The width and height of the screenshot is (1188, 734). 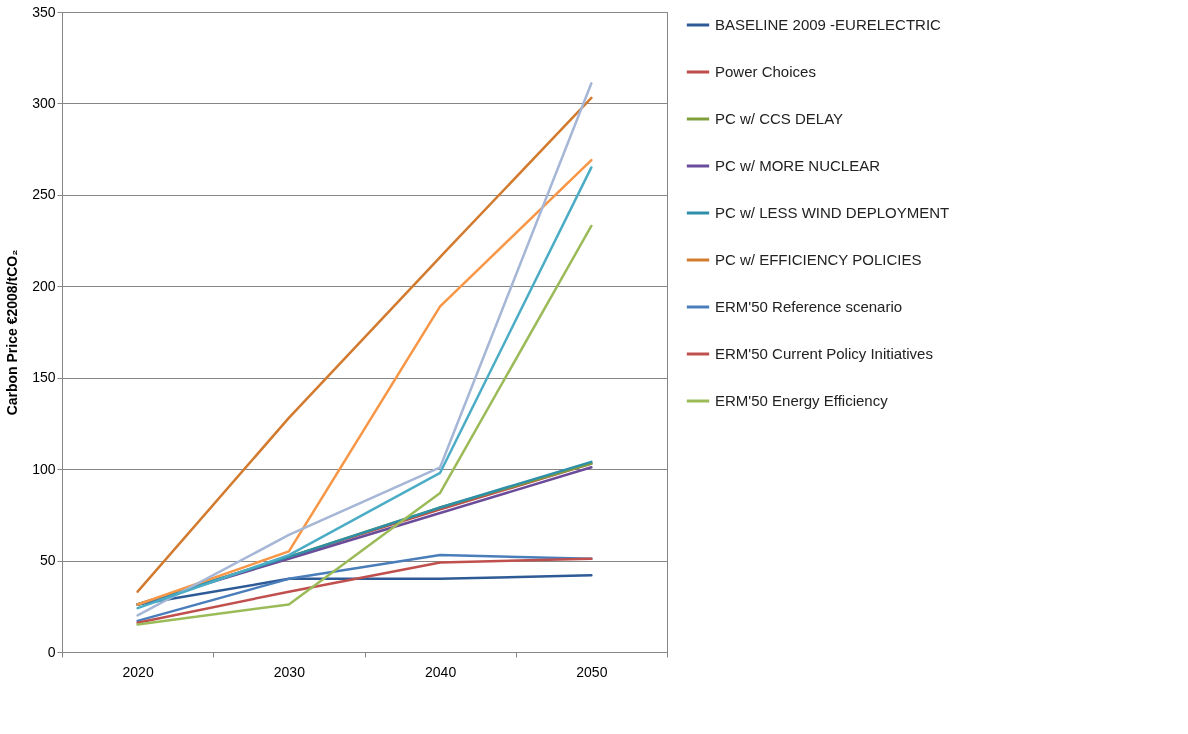 I want to click on x-tick-label: 2050, so click(x=592, y=671).